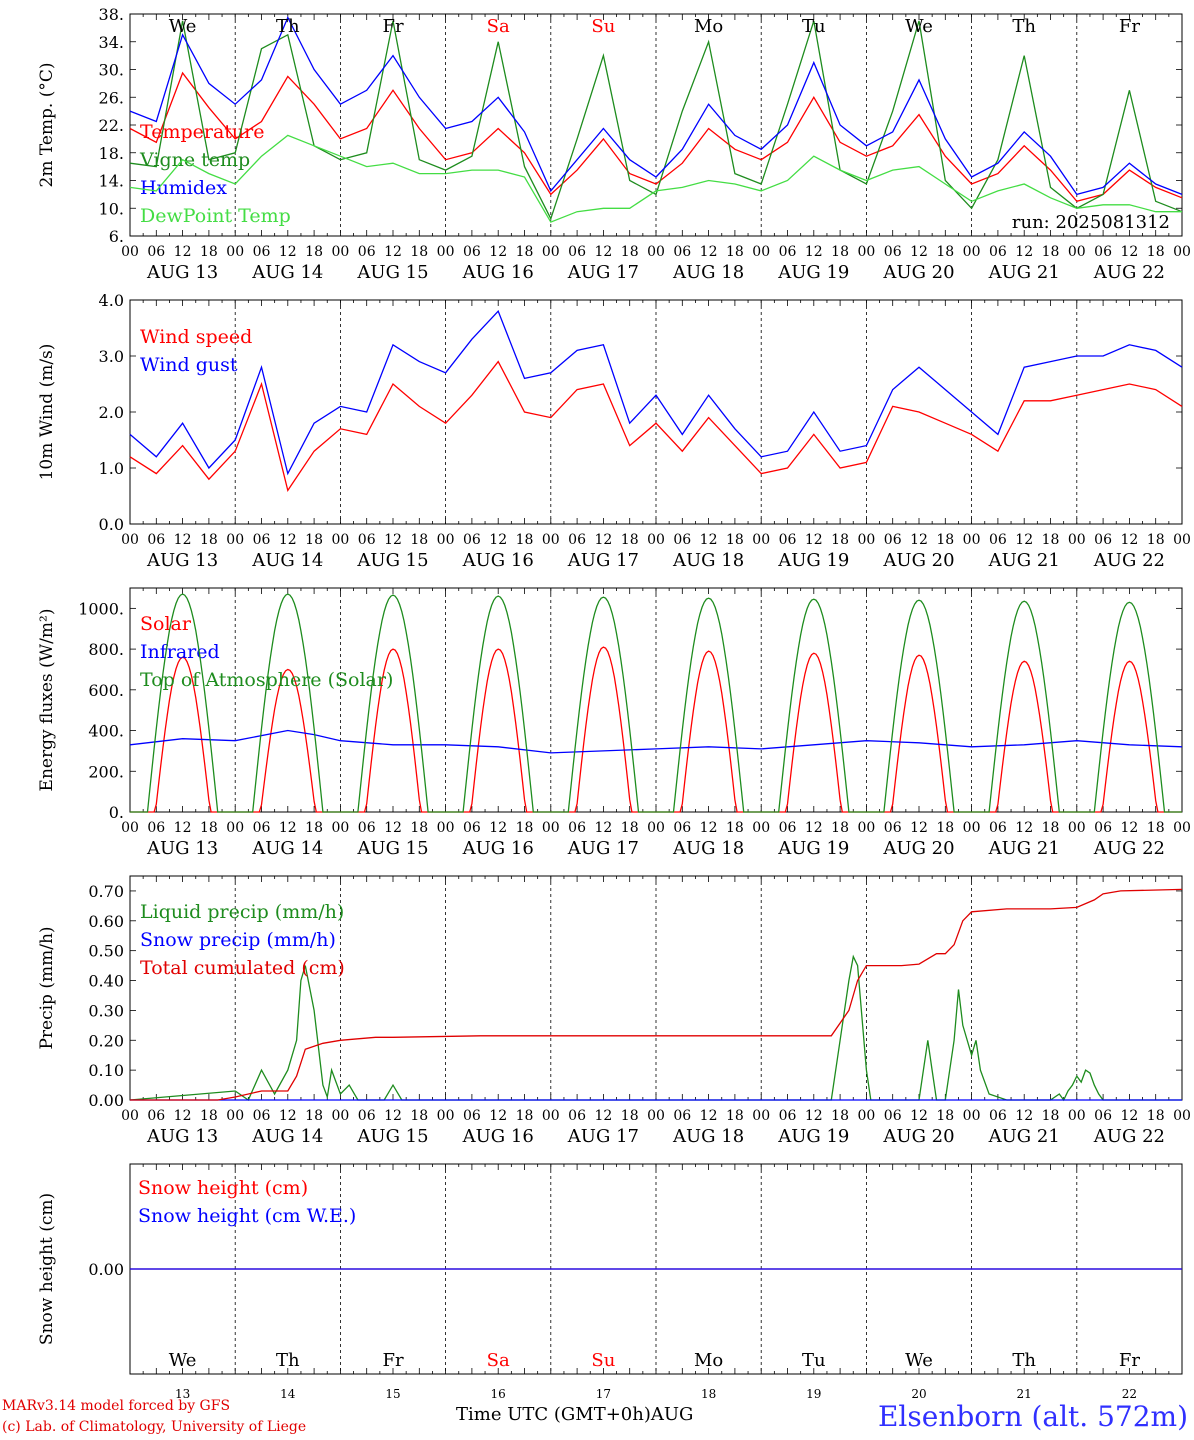  I want to click on y-tick-label: 800., so click(106, 649).